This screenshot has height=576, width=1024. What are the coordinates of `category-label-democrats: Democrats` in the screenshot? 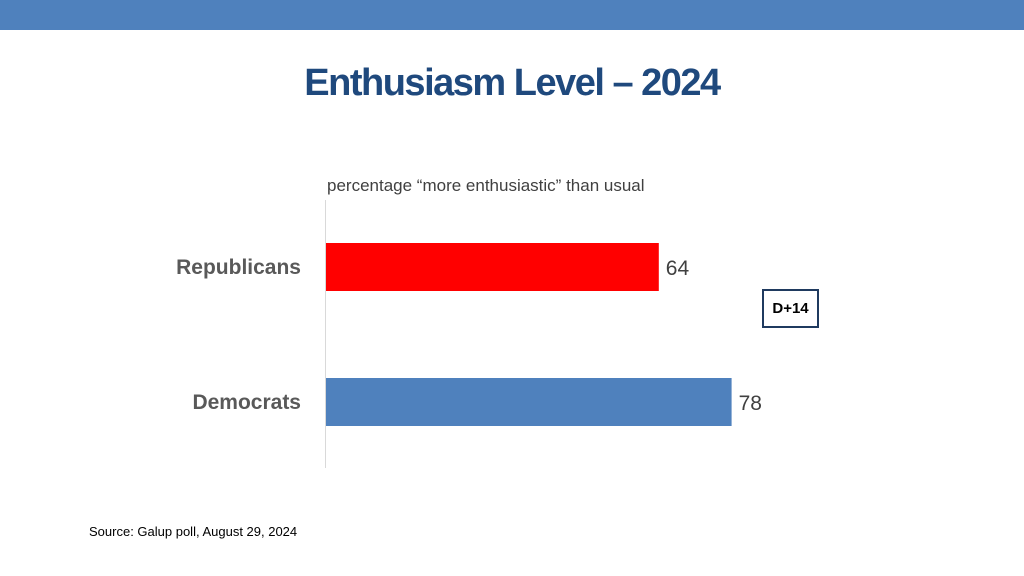 It's located at (246, 402).